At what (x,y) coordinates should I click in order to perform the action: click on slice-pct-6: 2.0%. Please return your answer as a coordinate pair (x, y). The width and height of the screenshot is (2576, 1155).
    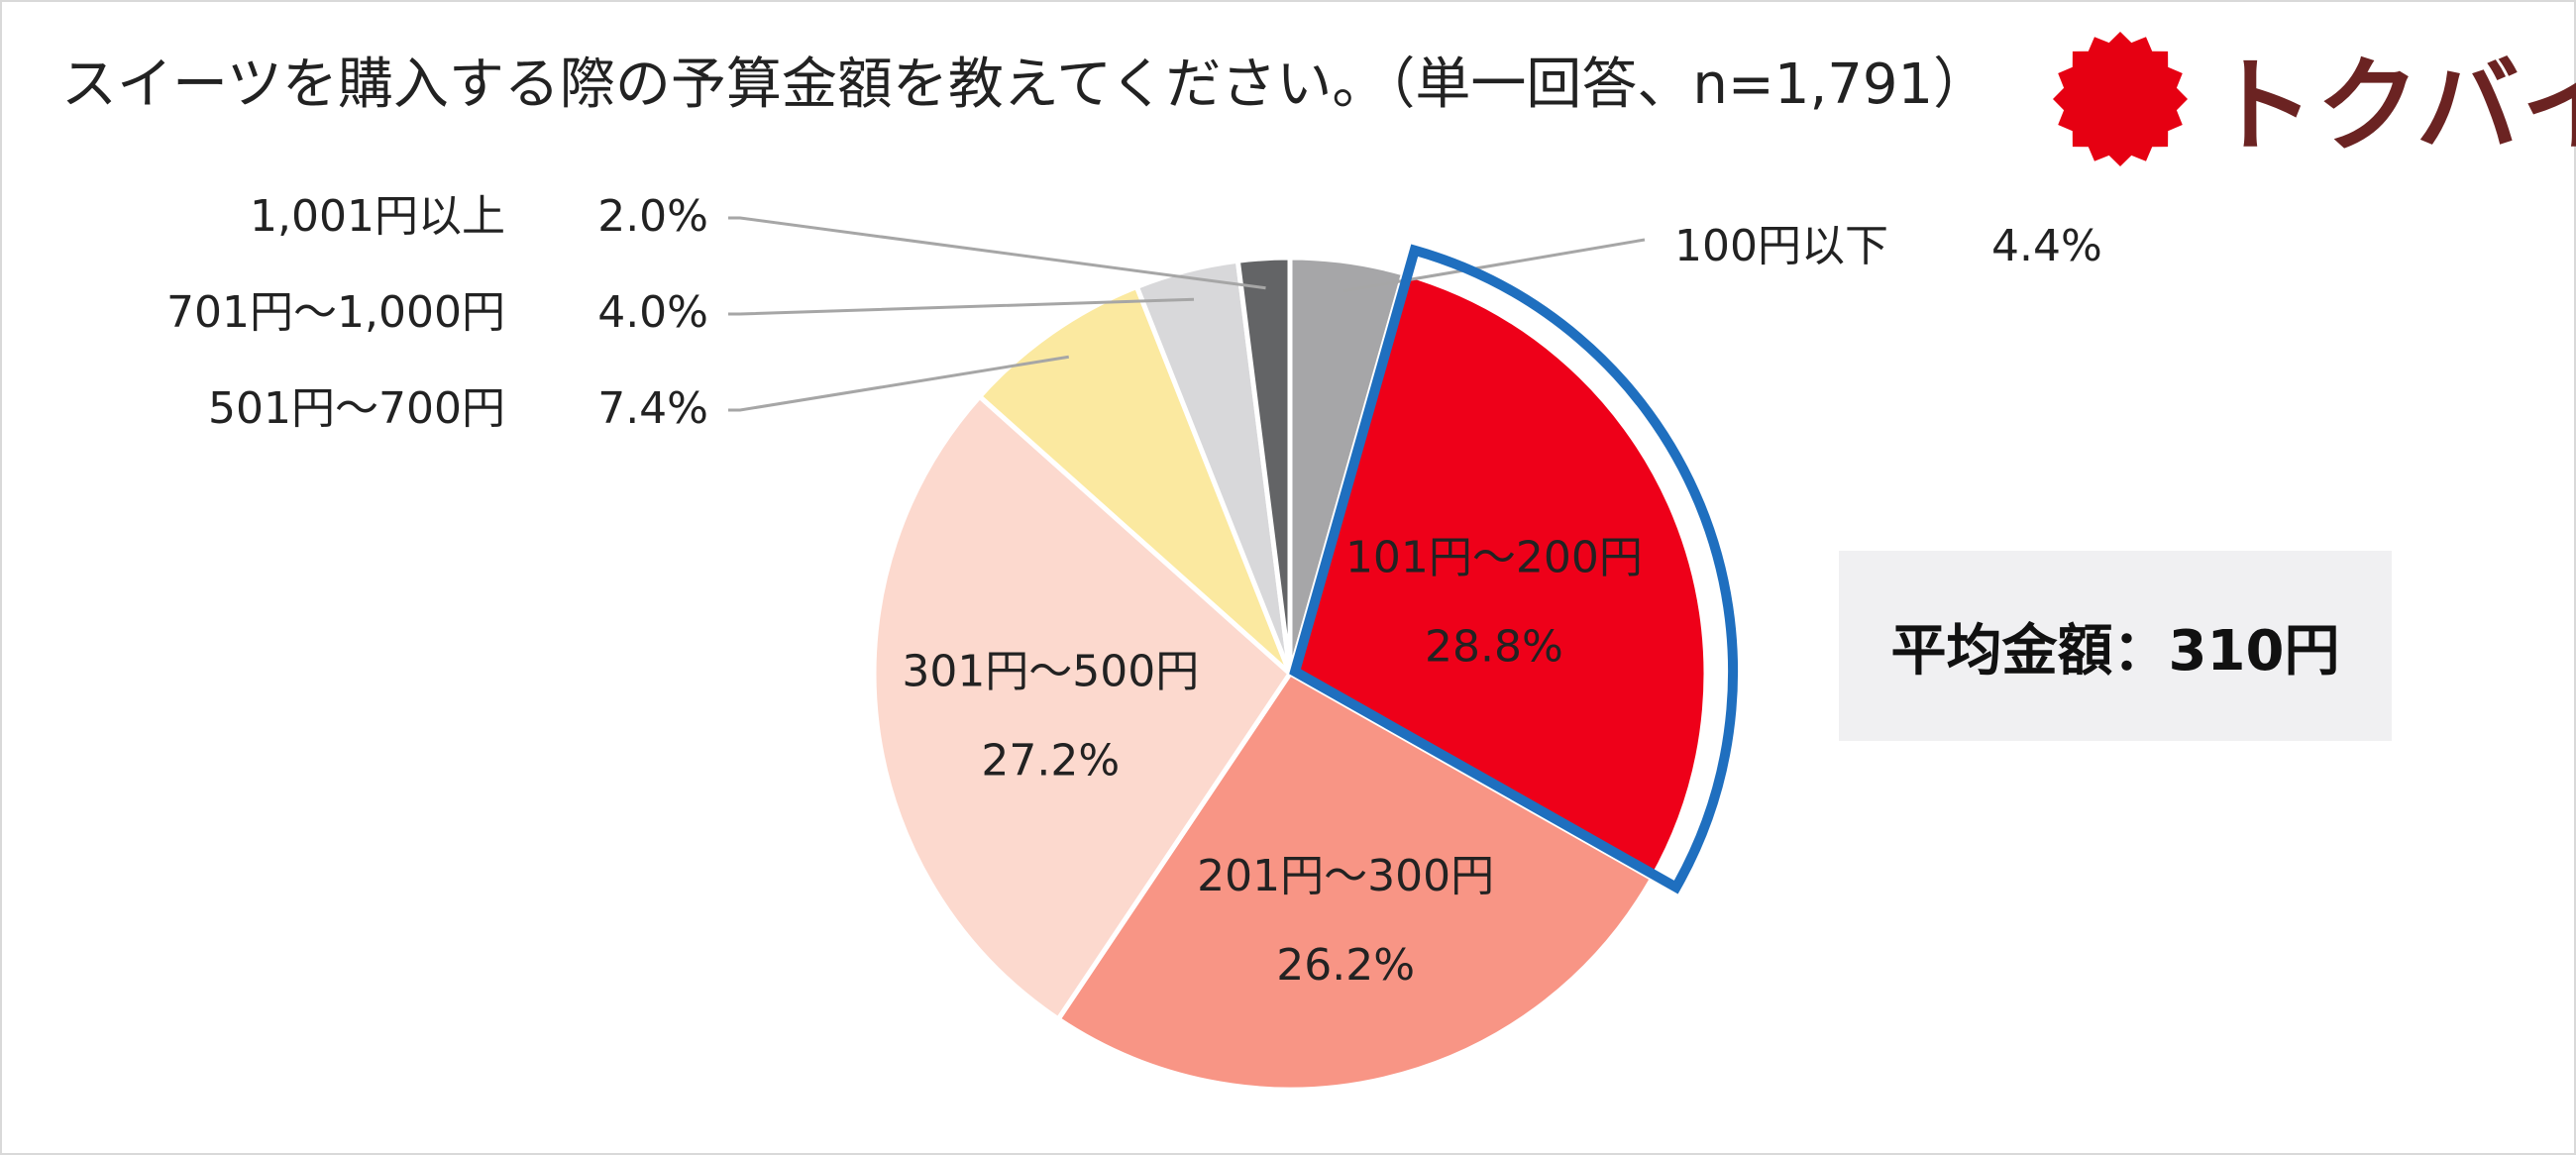
    Looking at the image, I should click on (653, 216).